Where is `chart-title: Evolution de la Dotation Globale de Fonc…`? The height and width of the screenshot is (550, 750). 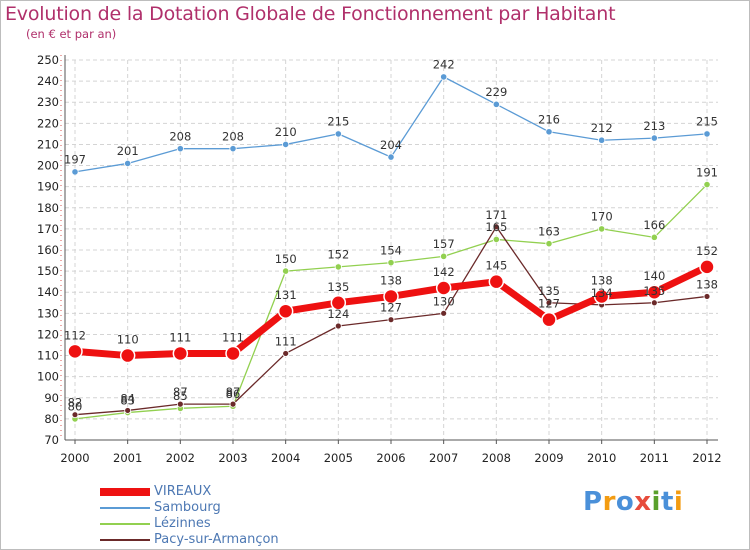
chart-title: Evolution de la Dotation Globale de Fonc… is located at coordinates (310, 14).